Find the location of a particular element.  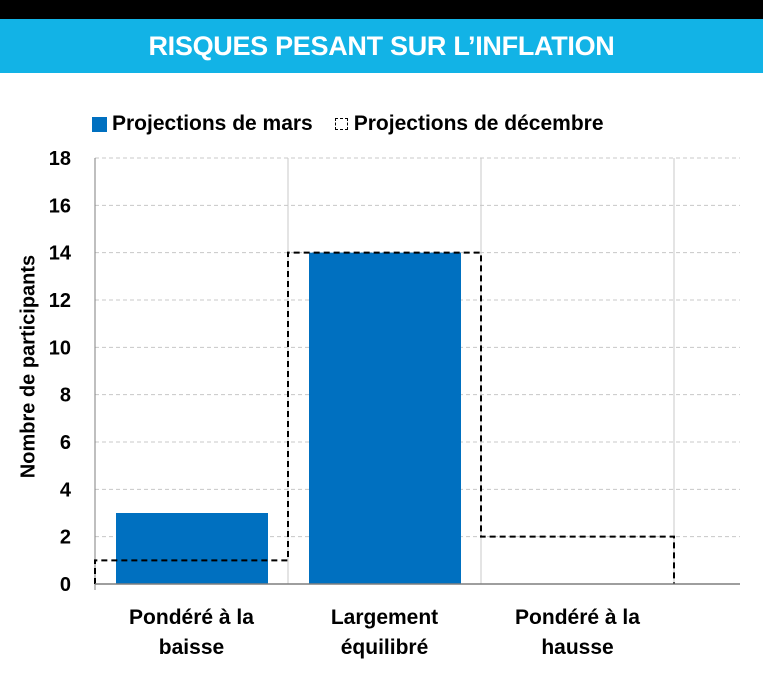

x-tick-label: baisse is located at coordinates (191, 647).